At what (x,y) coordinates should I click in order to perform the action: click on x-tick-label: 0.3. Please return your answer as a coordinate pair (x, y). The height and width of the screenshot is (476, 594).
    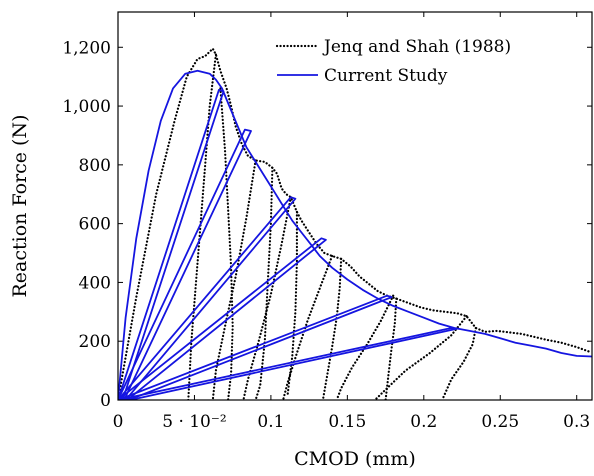
    Looking at the image, I should click on (576, 422).